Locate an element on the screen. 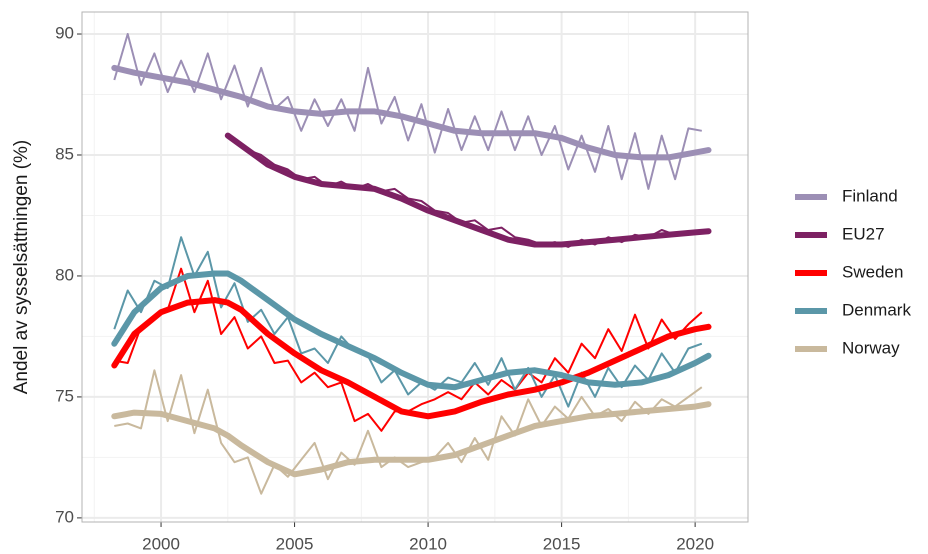  x-tick-label: 2000 is located at coordinates (161, 543).